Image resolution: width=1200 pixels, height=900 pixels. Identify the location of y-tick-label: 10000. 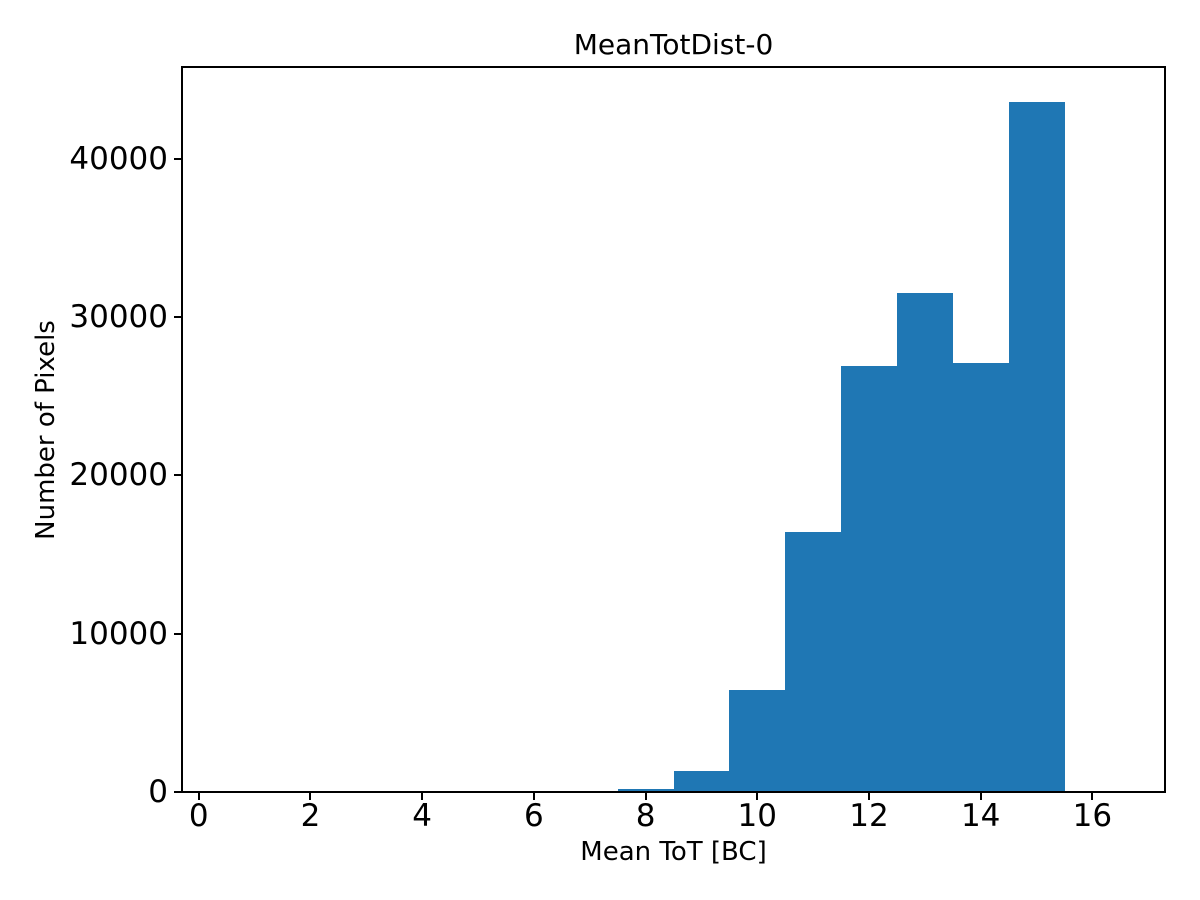
(118, 633).